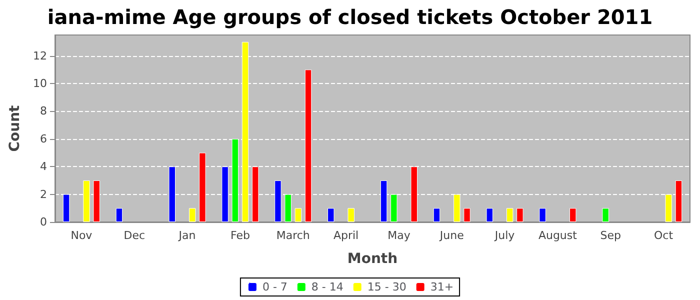 The width and height of the screenshot is (700, 300). What do you see at coordinates (43, 139) in the screenshot?
I see `y-tick-label: 6` at bounding box center [43, 139].